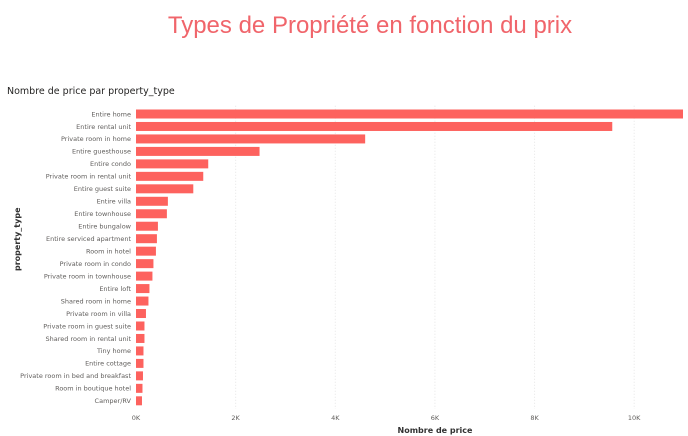 This screenshot has height=436, width=688. What do you see at coordinates (102, 214) in the screenshot?
I see `category-label: Entire townhouse` at bounding box center [102, 214].